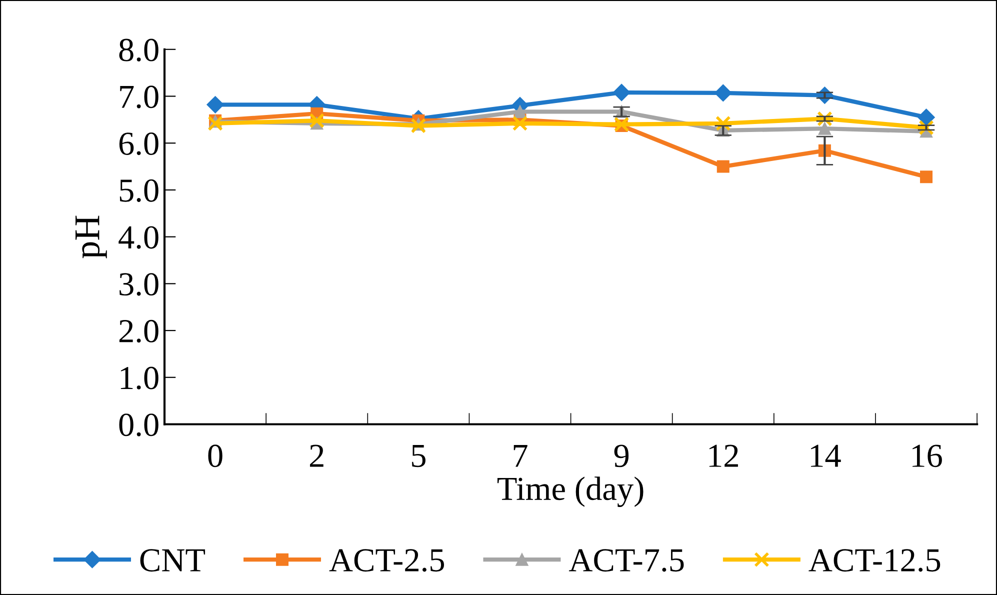 This screenshot has width=997, height=595. Describe the element at coordinates (386, 560) in the screenshot. I see `legend-label: ACT-2.5` at that location.